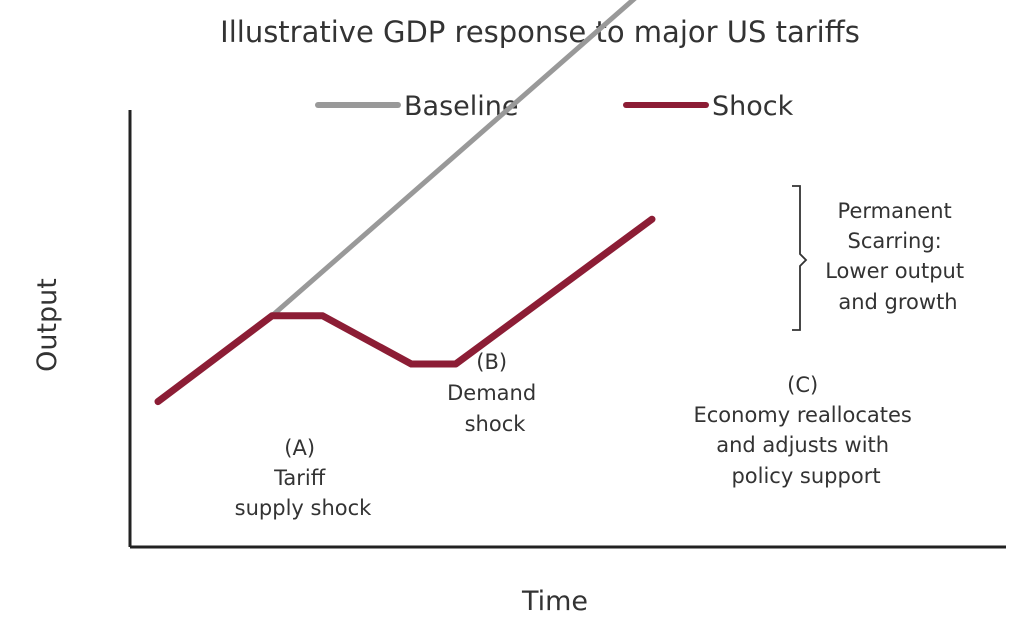 This screenshot has width=1024, height=631. Describe the element at coordinates (802, 385) in the screenshot. I see `annotation-c-line: (C)` at that location.